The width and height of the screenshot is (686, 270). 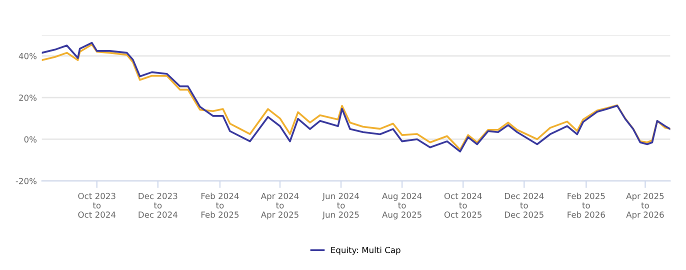 What do you see at coordinates (365, 250) in the screenshot?
I see `legend-label: Equity: Multi Cap` at bounding box center [365, 250].